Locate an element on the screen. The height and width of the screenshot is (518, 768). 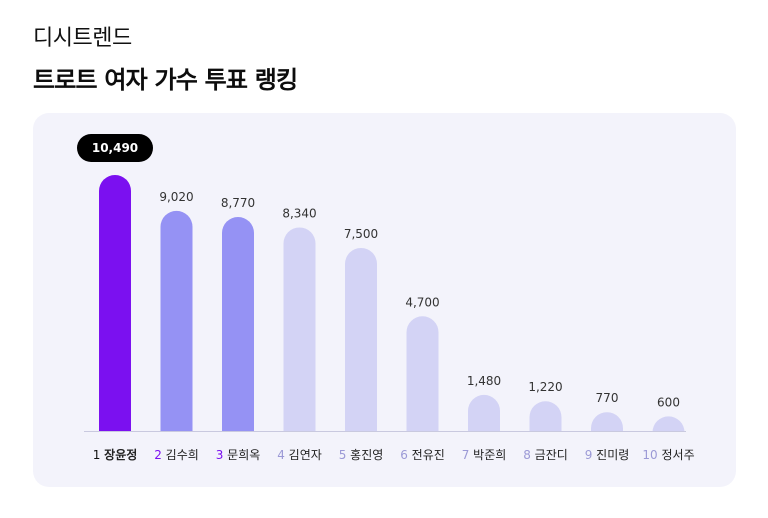
category-label-7: 7 박준희 is located at coordinates (484, 455).